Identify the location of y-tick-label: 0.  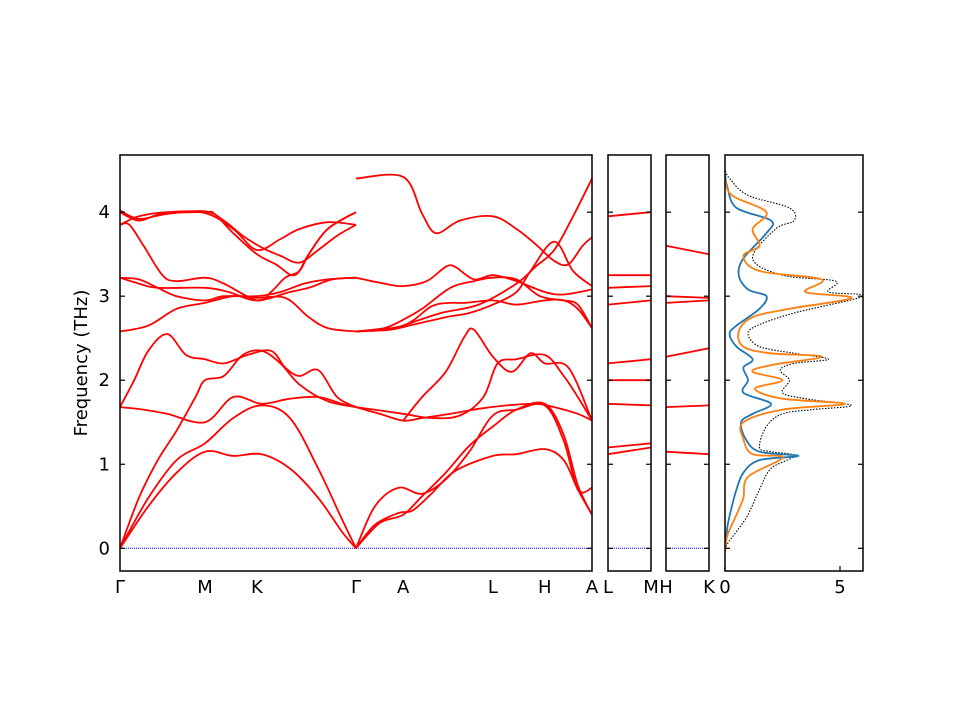
(104, 548).